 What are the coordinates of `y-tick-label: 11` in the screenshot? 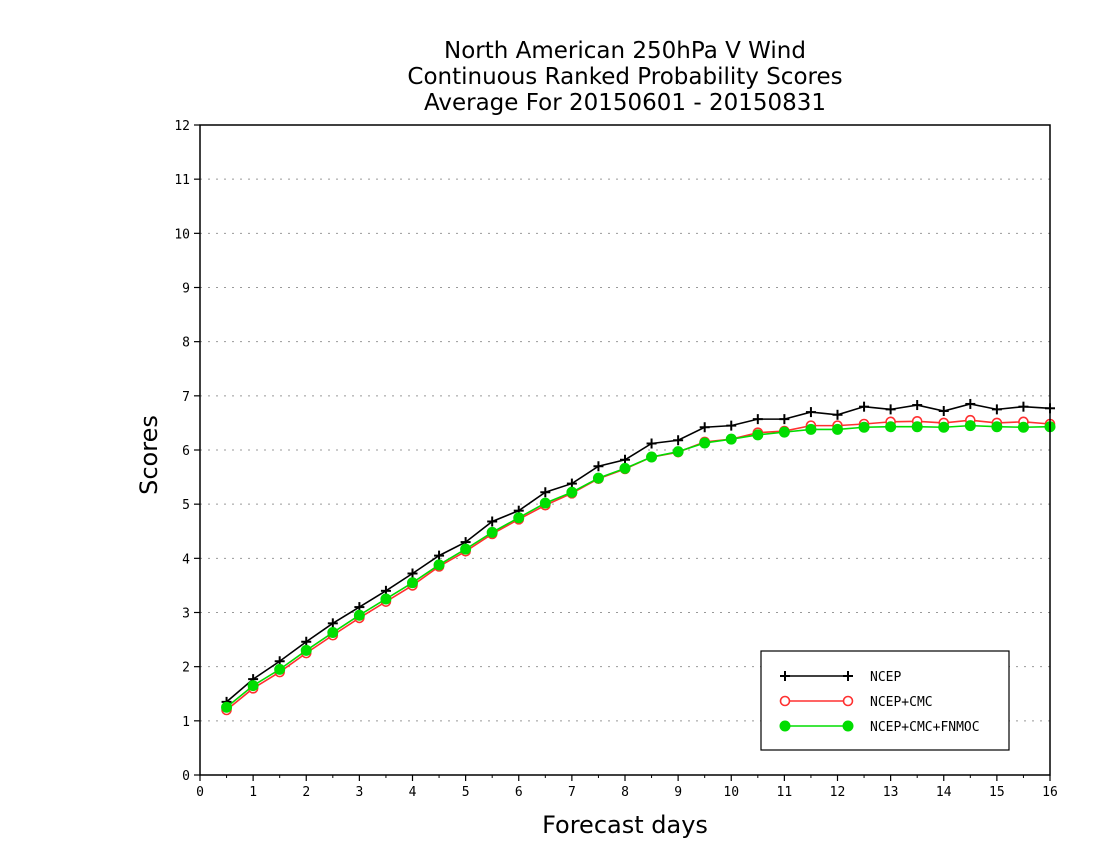 It's located at (182, 180).